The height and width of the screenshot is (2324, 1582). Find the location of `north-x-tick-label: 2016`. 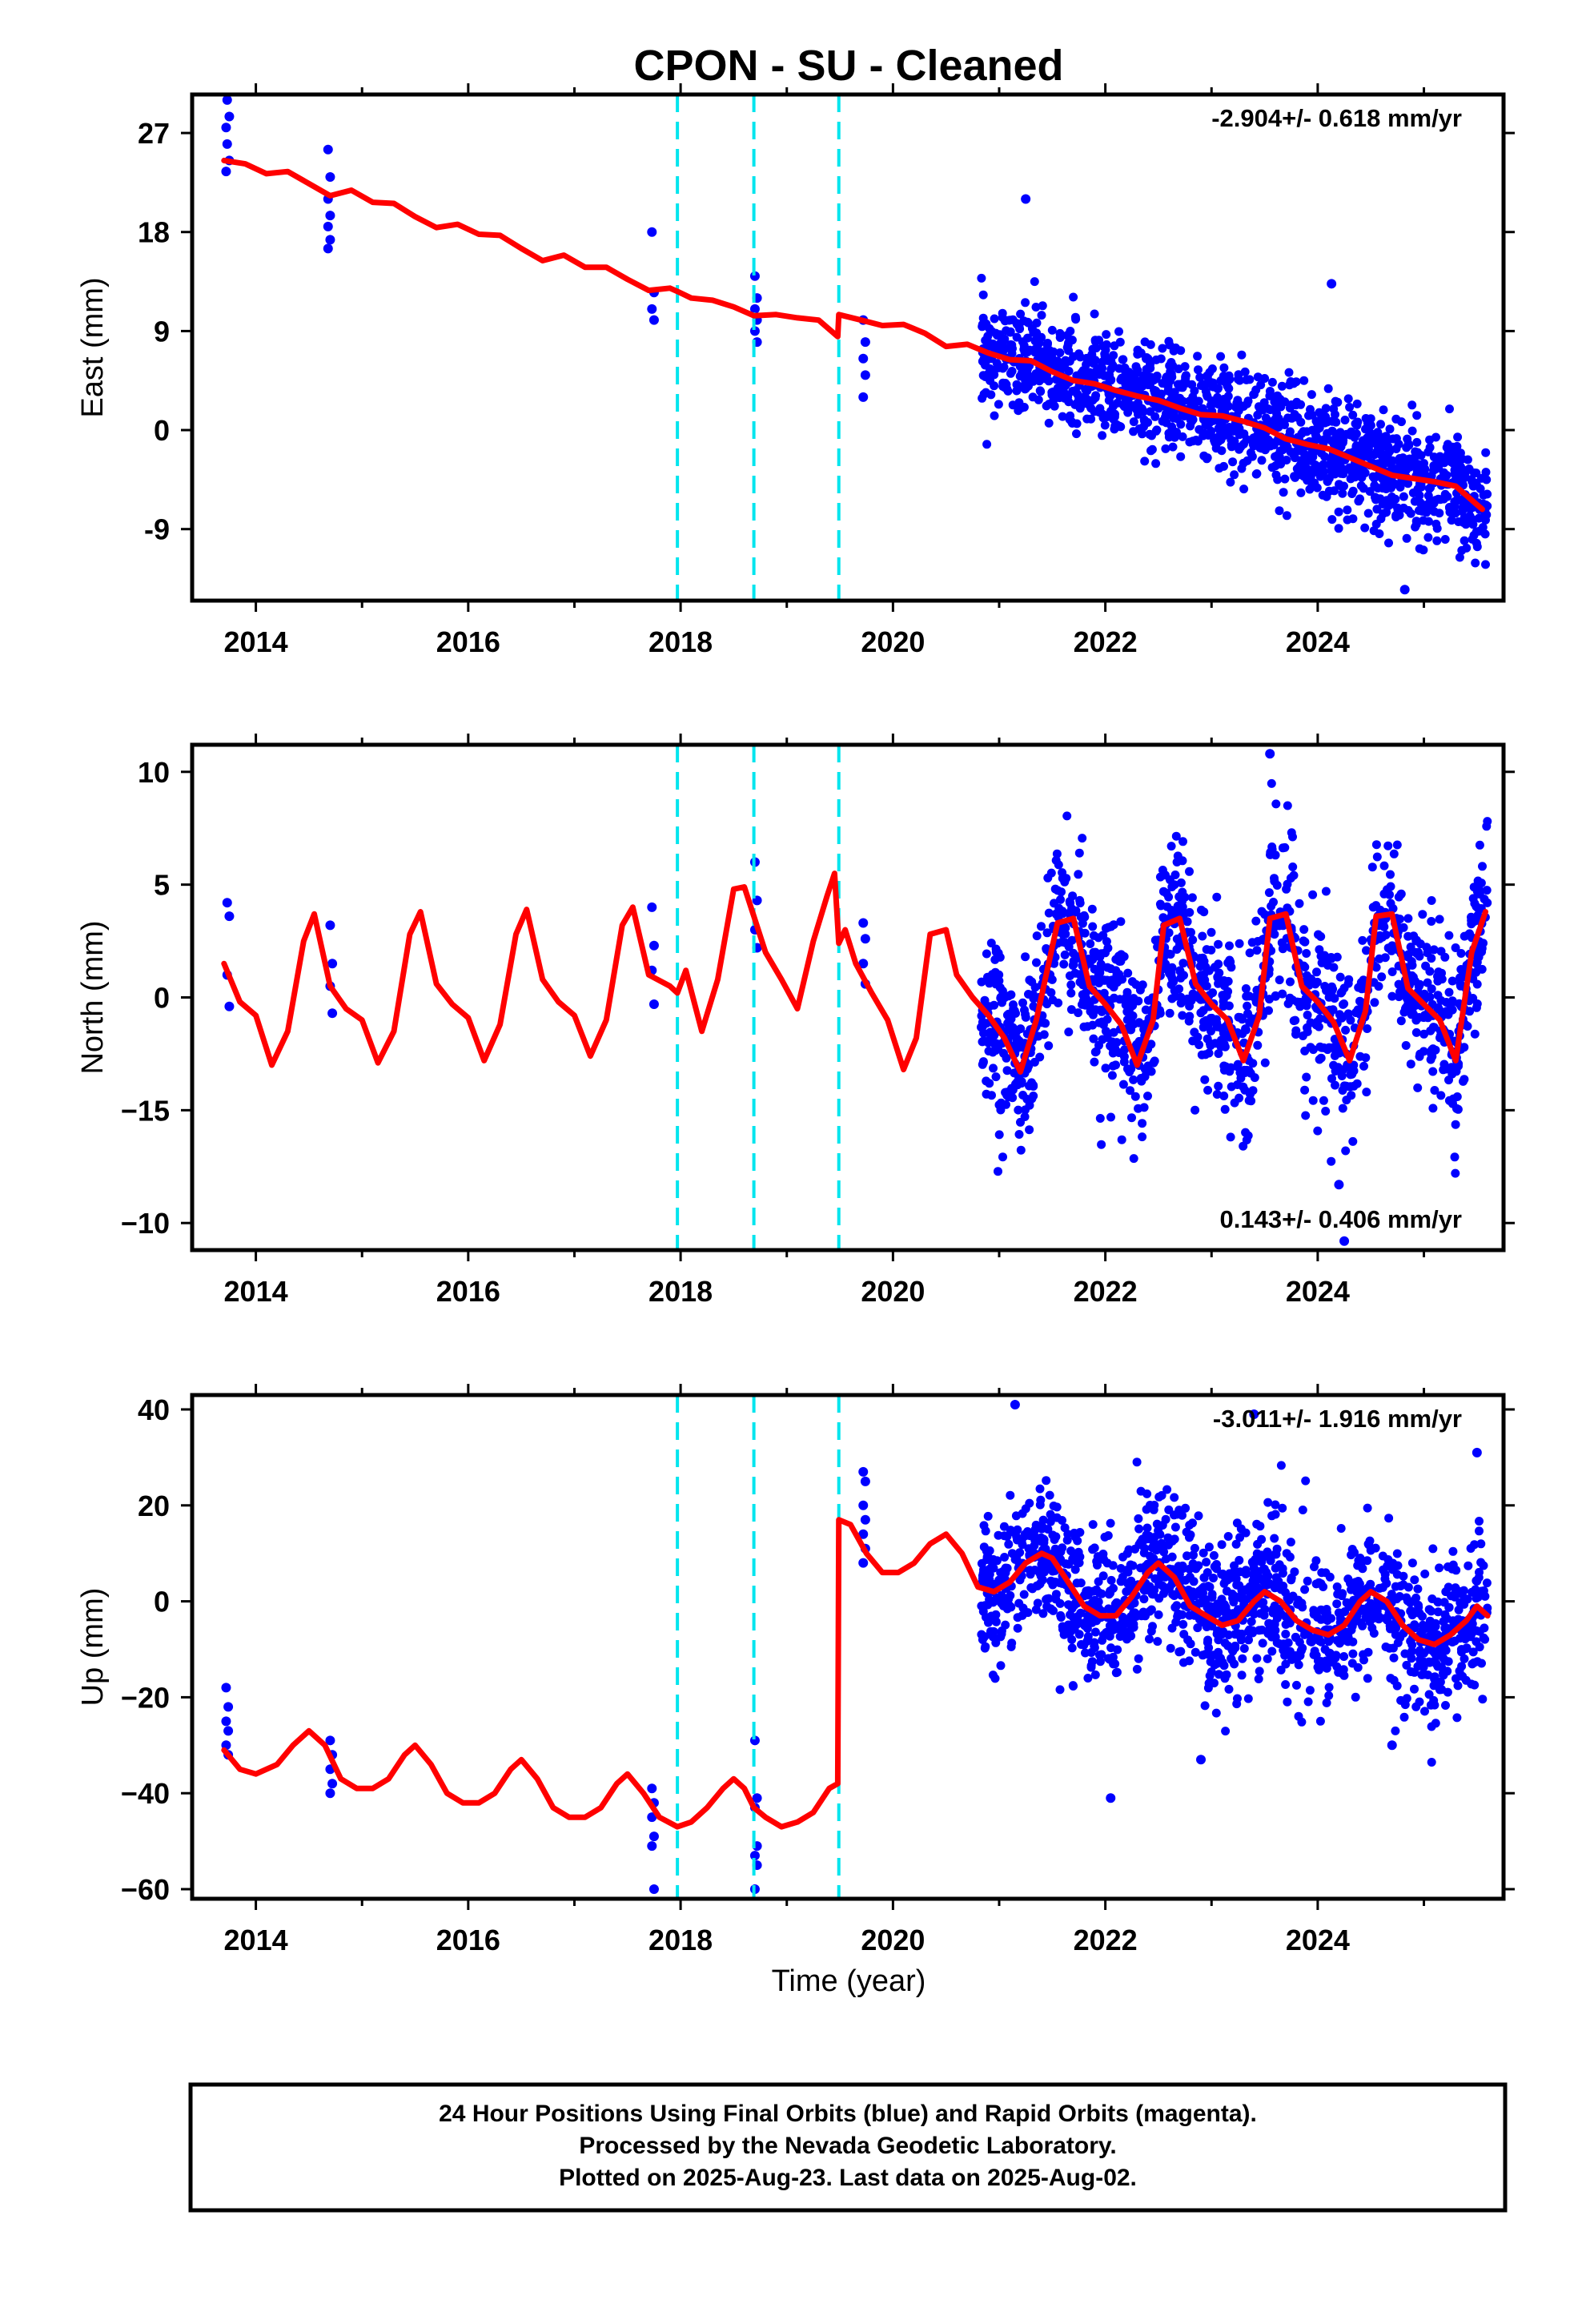

north-x-tick-label: 2016 is located at coordinates (468, 1291).